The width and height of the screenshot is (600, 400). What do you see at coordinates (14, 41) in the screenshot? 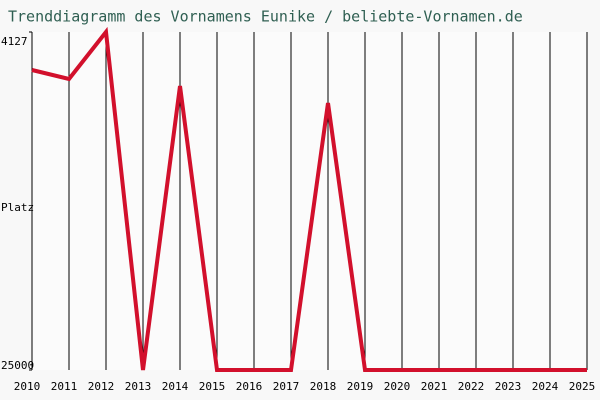
I see `y-tick-label: 4127` at bounding box center [14, 41].